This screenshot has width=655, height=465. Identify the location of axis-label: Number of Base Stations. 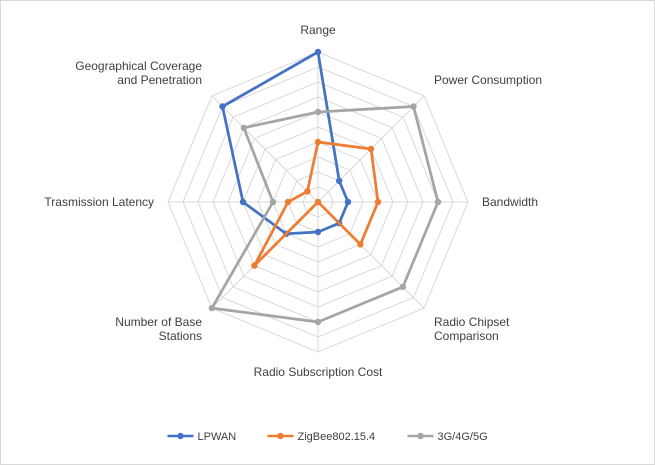
(158, 329).